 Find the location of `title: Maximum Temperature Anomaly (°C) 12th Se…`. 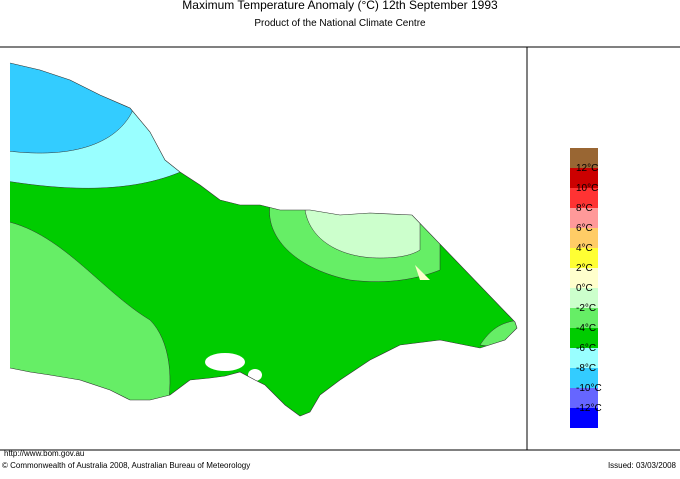

title: Maximum Temperature Anomaly (°C) 12th Se… is located at coordinates (340, 6).